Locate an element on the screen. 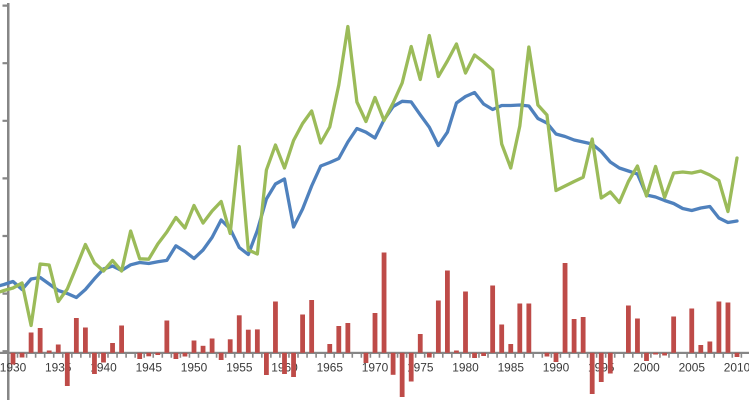 This screenshot has height=400, width=749. svg-text: 1975 is located at coordinates (420, 368).